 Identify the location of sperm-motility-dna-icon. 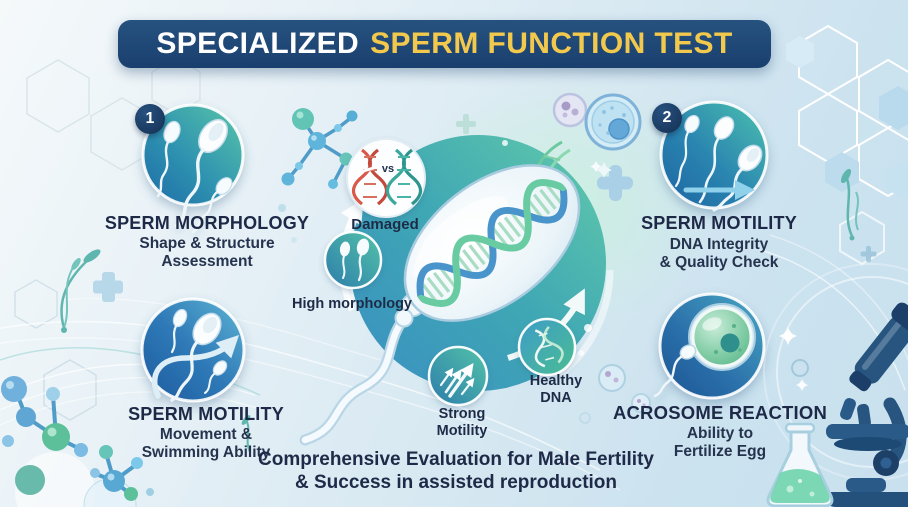
(714, 156).